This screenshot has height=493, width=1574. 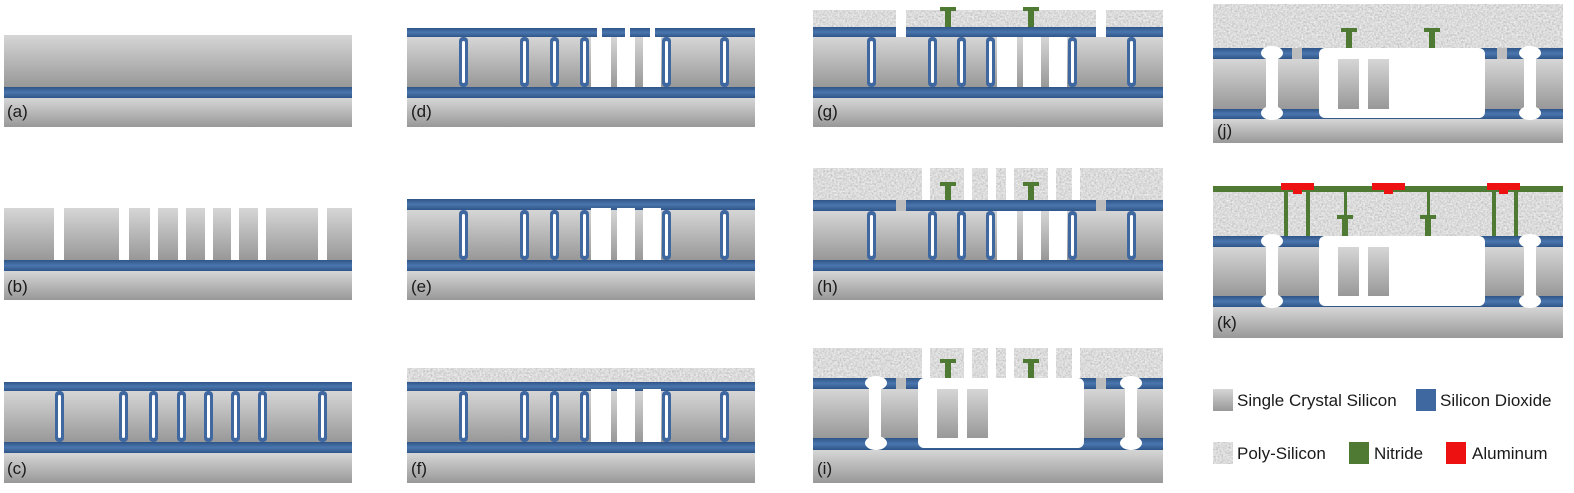 What do you see at coordinates (1359, 453) in the screenshot?
I see `legend-swatch-nitride` at bounding box center [1359, 453].